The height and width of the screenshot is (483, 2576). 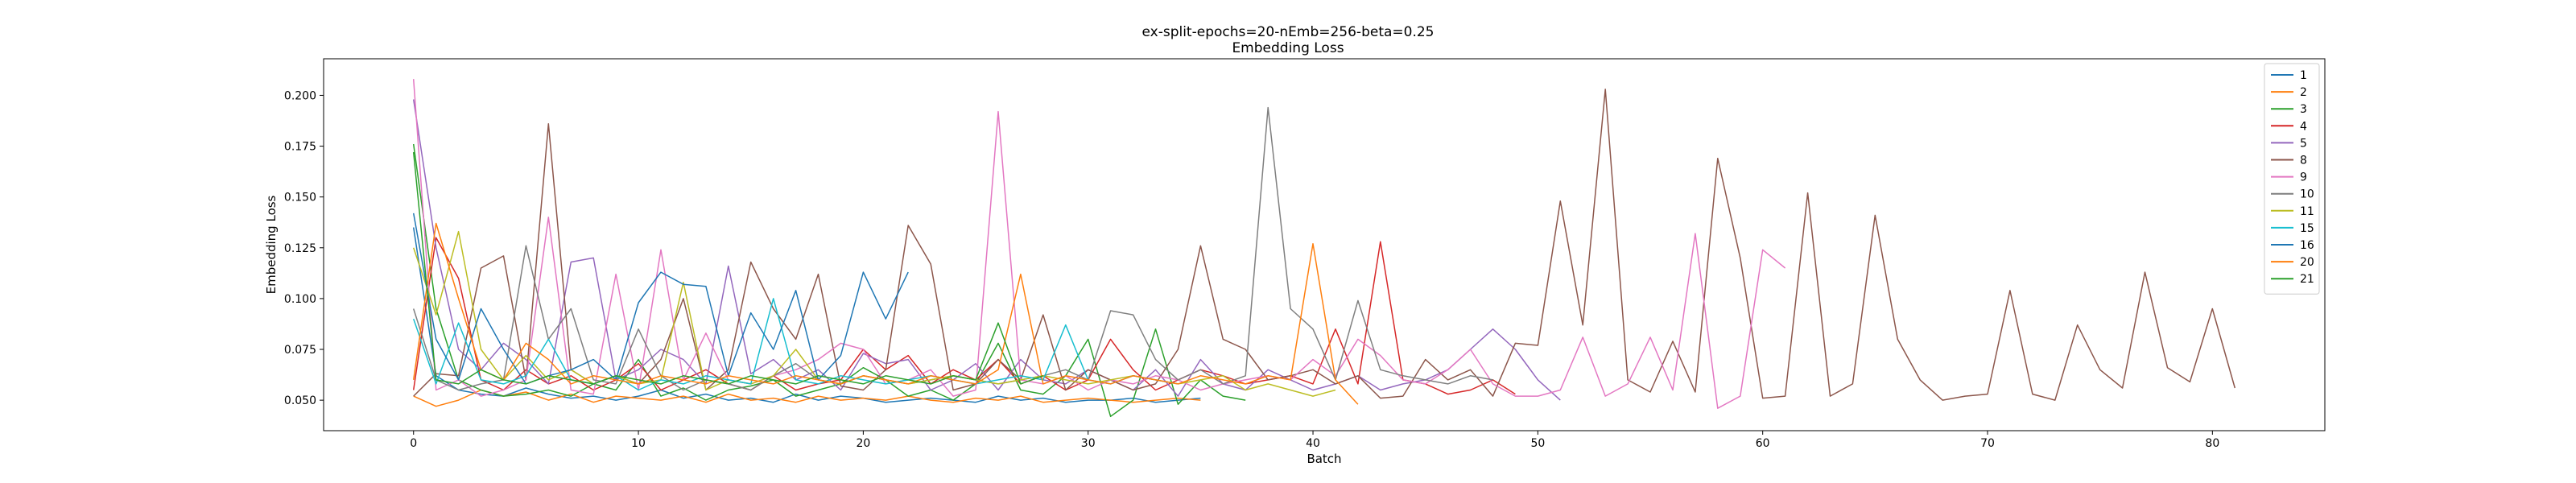 What do you see at coordinates (300, 248) in the screenshot?
I see `y-tick-label: 0.125` at bounding box center [300, 248].